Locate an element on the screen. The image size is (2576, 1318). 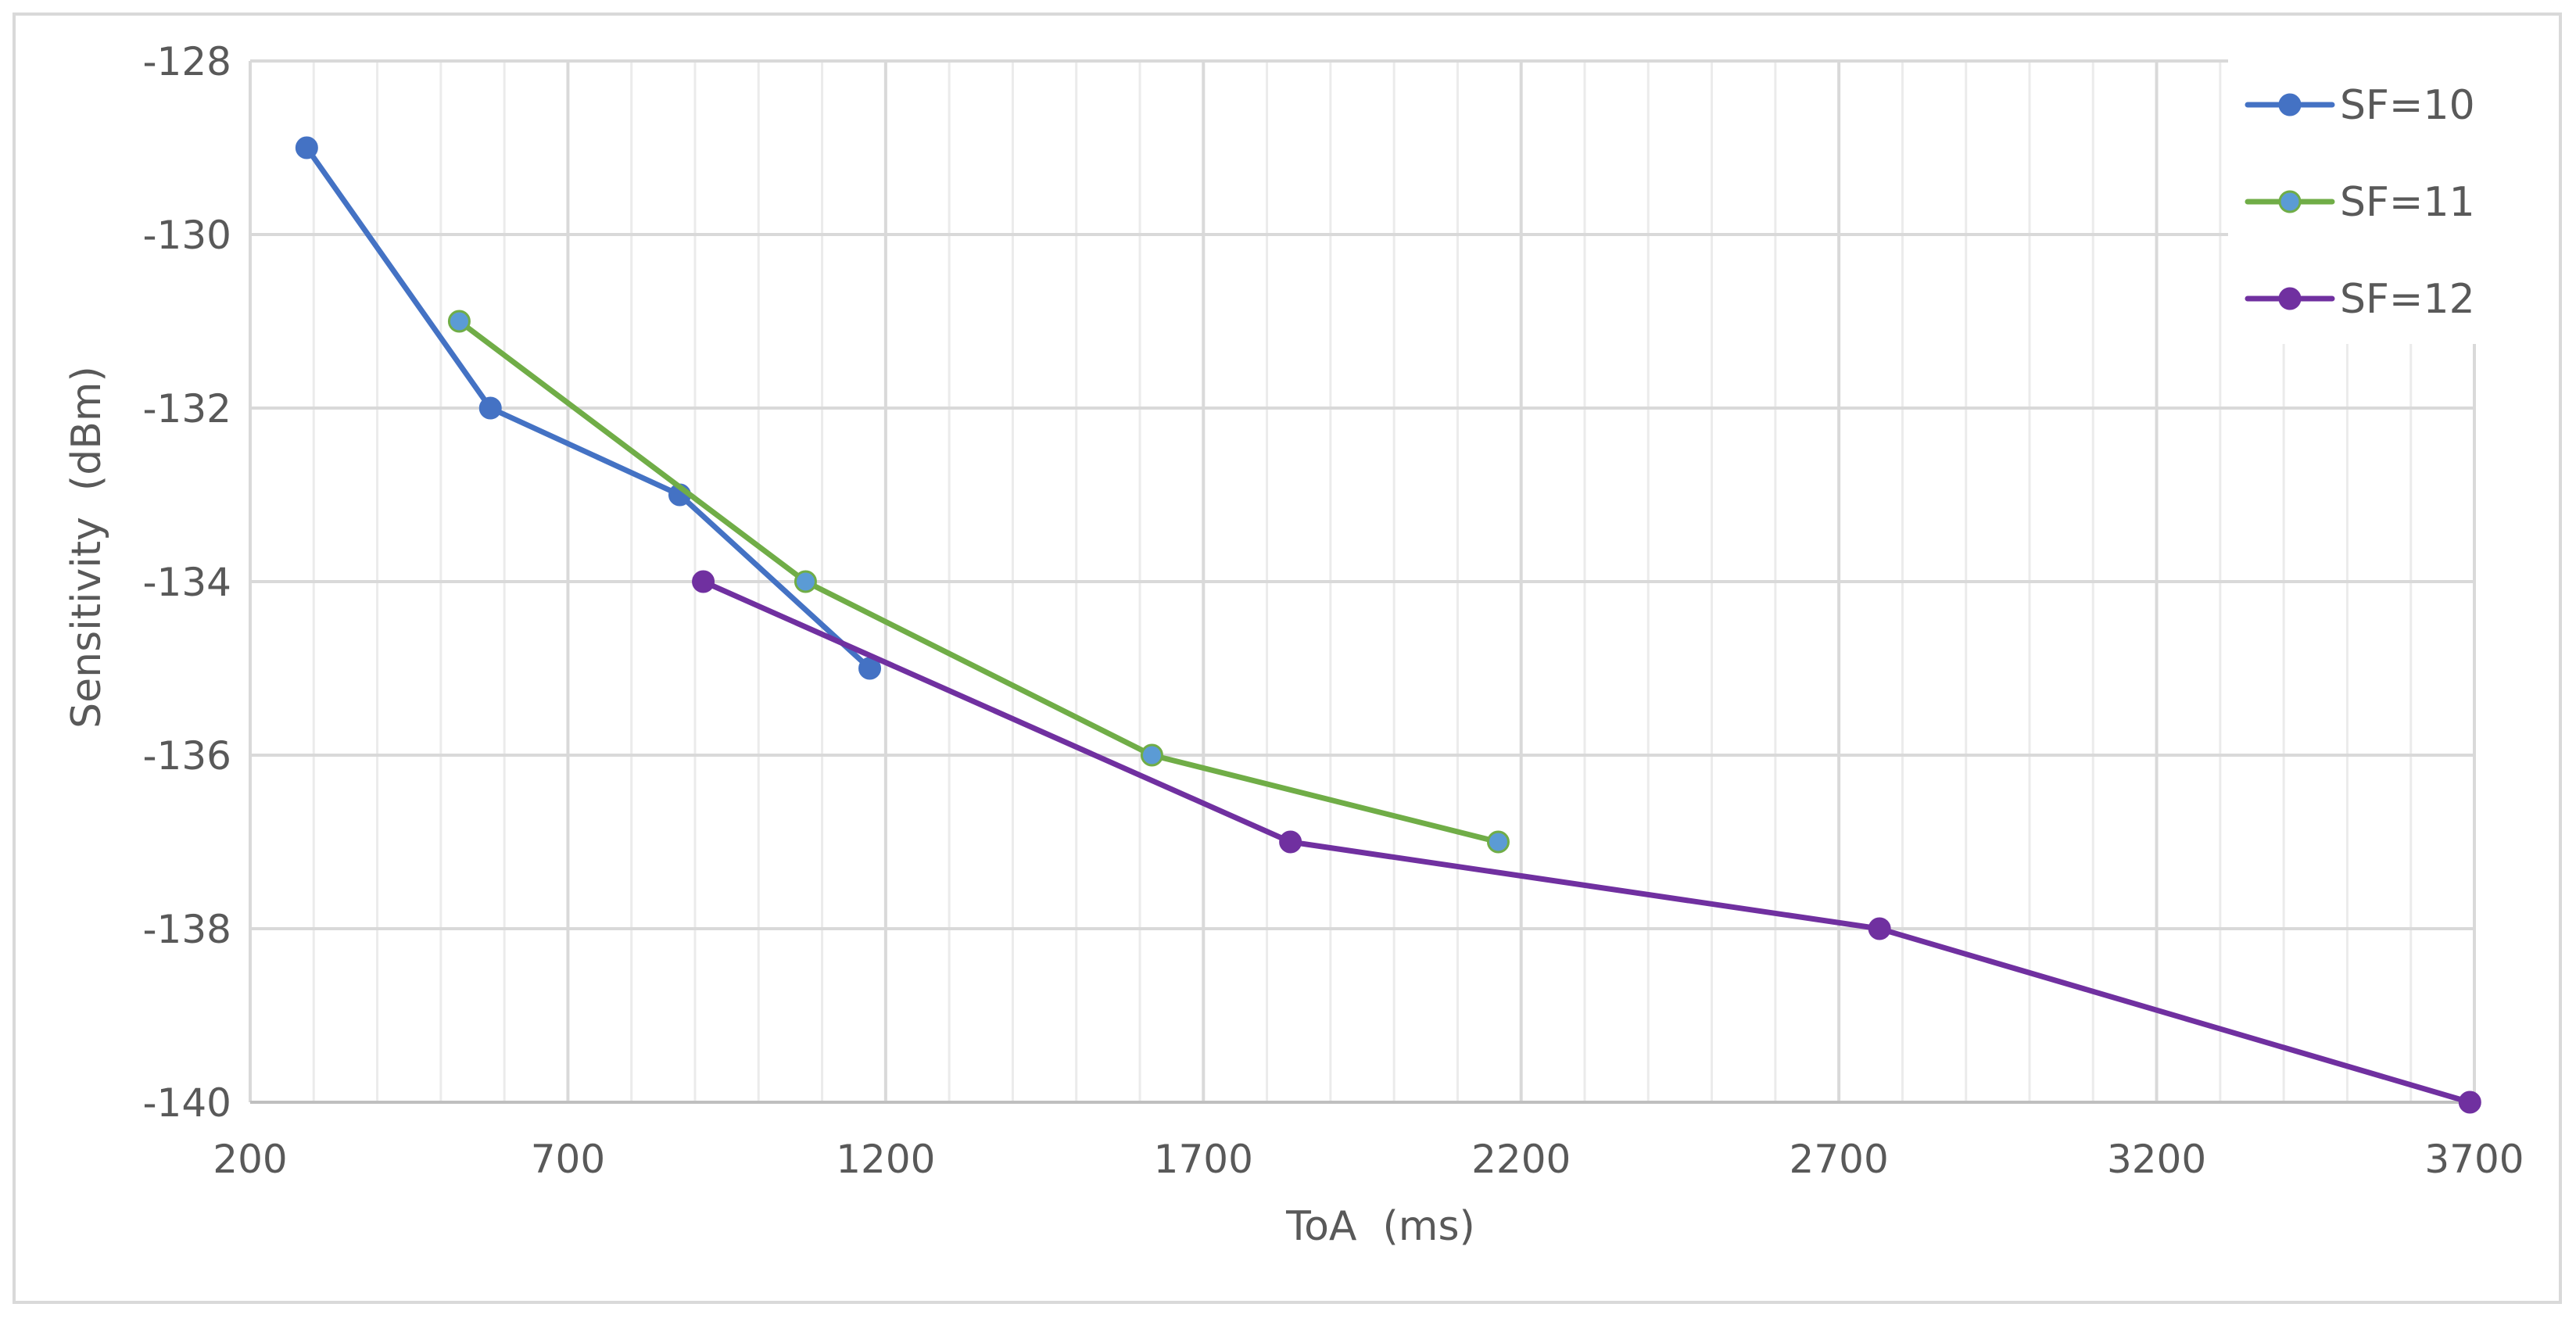
y-tick-label: -132 is located at coordinates (187, 409).